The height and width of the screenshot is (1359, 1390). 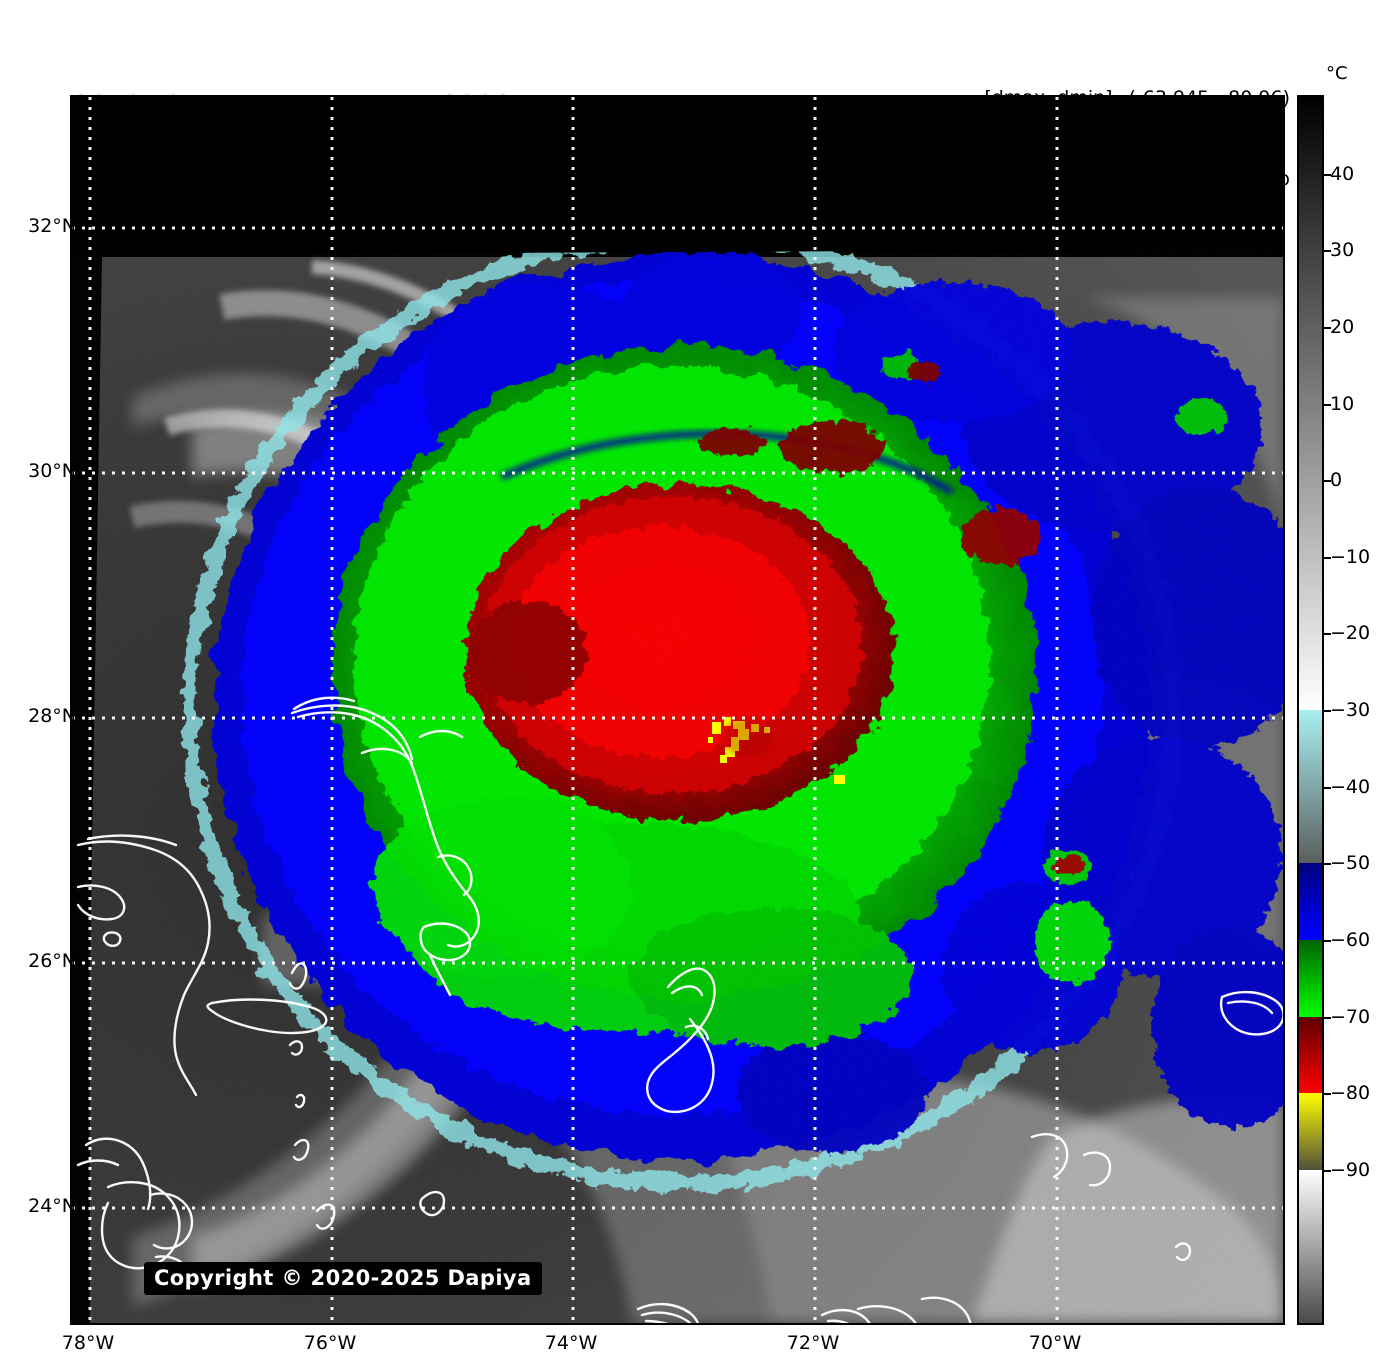 I want to click on colorbar-tick-label--20: −20, so click(x=1350, y=633).